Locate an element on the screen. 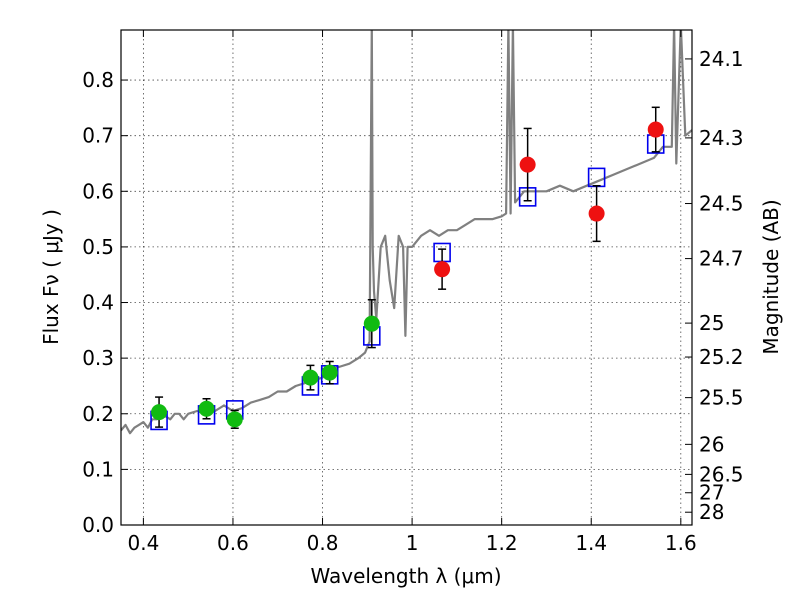  y2-tick-label: 24.7 is located at coordinates (721, 259).